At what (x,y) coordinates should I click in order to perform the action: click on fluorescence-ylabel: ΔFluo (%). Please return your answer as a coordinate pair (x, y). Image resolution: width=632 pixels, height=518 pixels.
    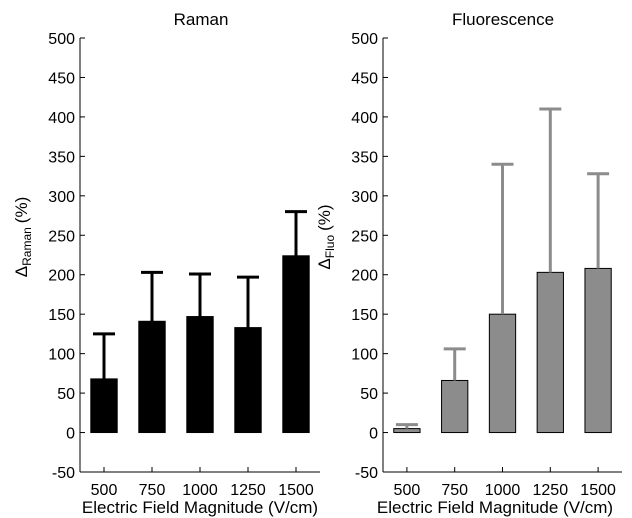
    Looking at the image, I should click on (326, 236).